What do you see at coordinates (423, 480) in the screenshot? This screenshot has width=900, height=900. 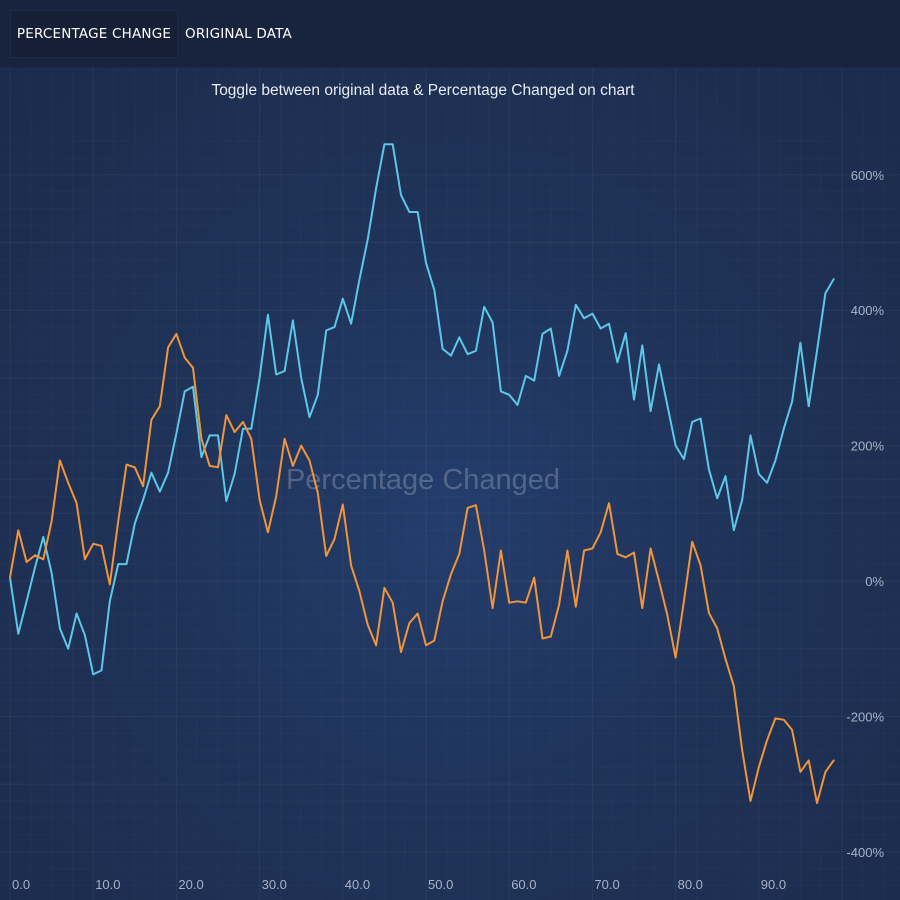 I see `chart-watermark: Percentage Changed` at bounding box center [423, 480].